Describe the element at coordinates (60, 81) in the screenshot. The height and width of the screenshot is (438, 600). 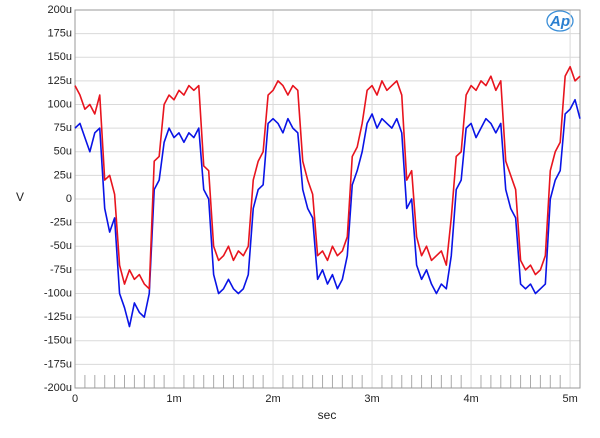
I see `y-tick-label: 125u` at that location.